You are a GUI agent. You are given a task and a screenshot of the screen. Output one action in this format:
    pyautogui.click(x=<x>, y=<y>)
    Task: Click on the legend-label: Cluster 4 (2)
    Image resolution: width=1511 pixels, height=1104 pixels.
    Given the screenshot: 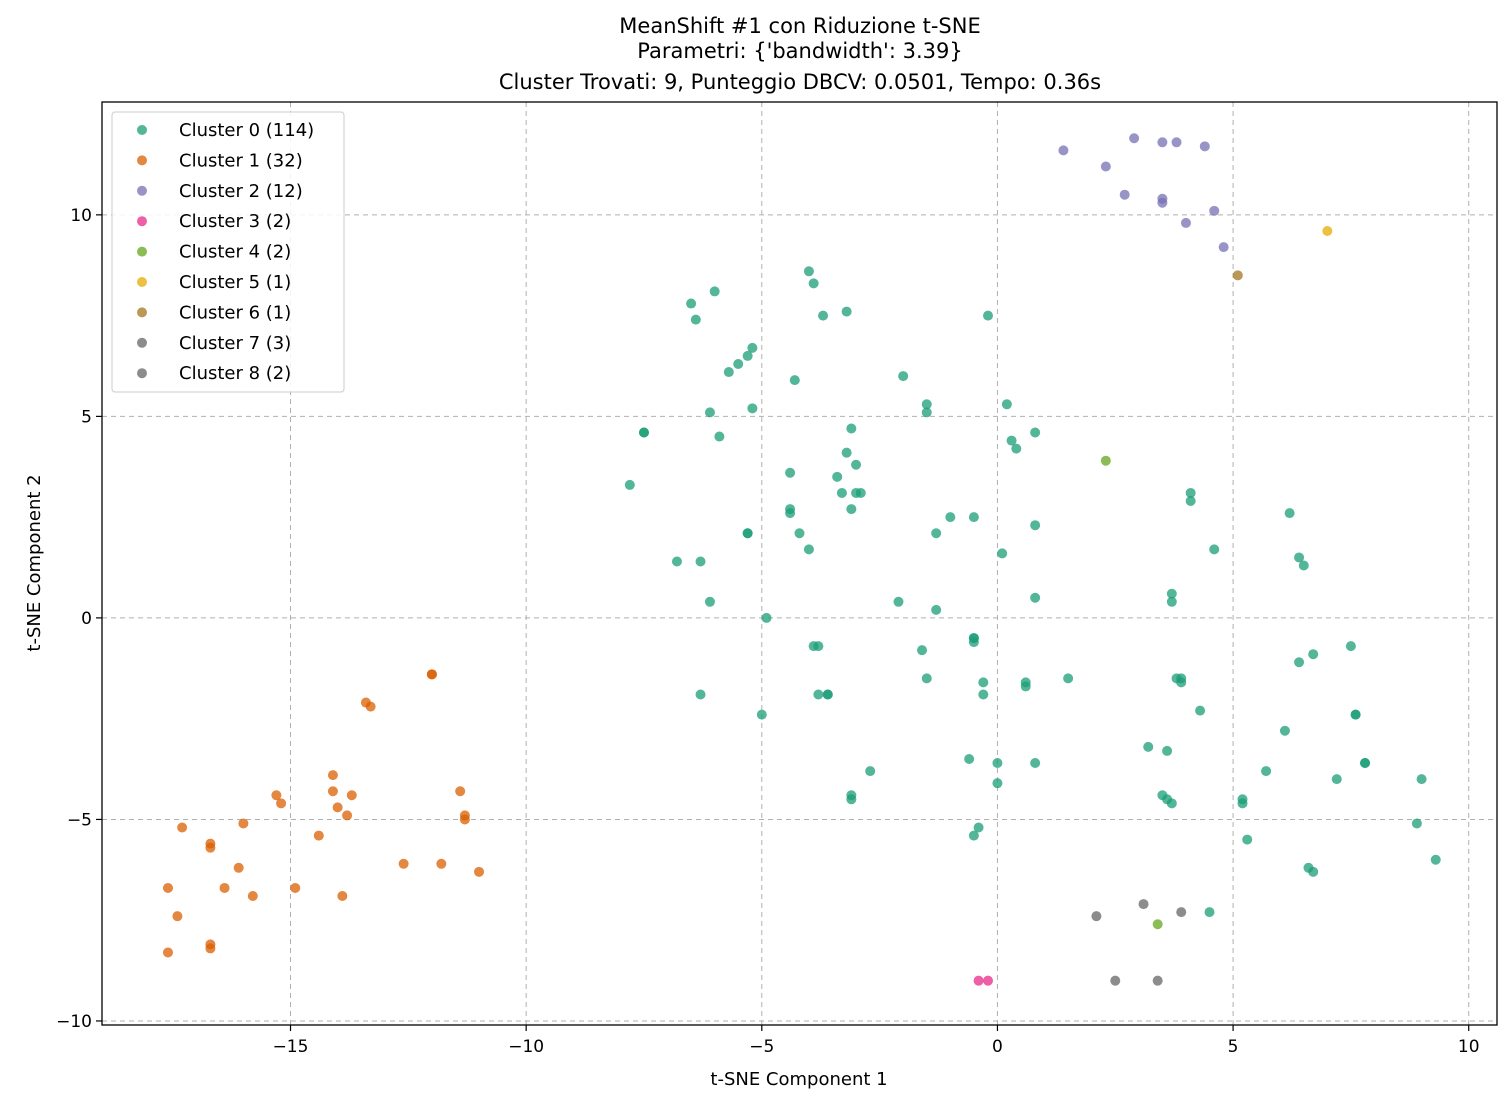 What is the action you would take?
    pyautogui.click(x=235, y=252)
    